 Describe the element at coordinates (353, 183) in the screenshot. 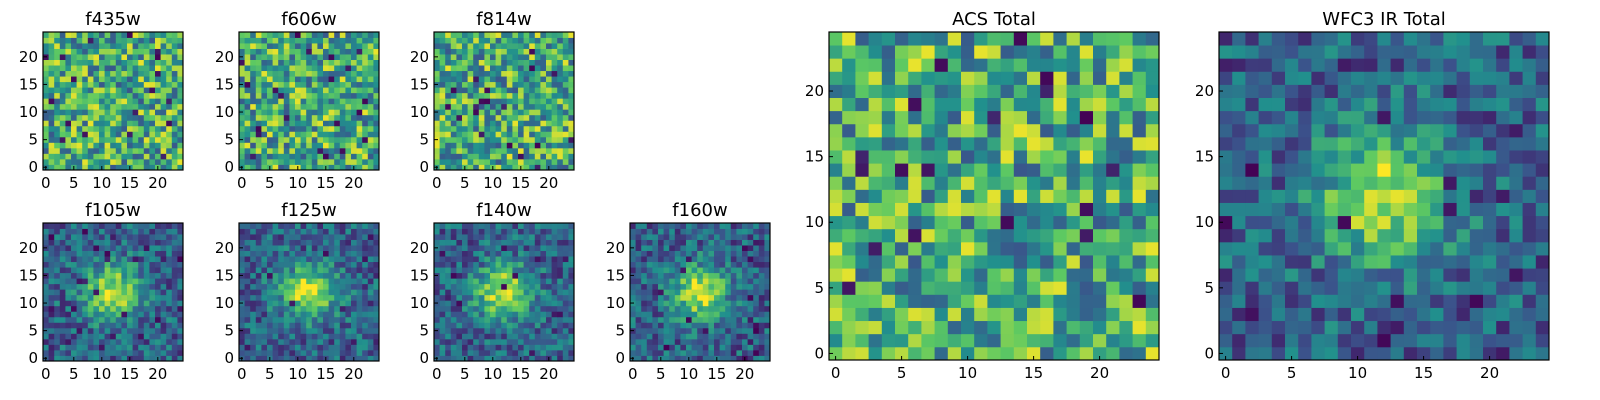

I see `x-tick-label: 20` at that location.